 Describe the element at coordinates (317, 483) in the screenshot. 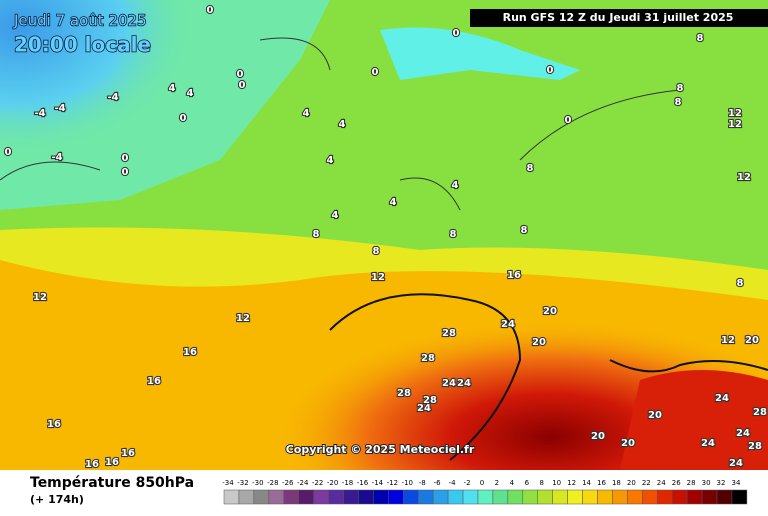

I see `scale-tick-label: -22` at that location.